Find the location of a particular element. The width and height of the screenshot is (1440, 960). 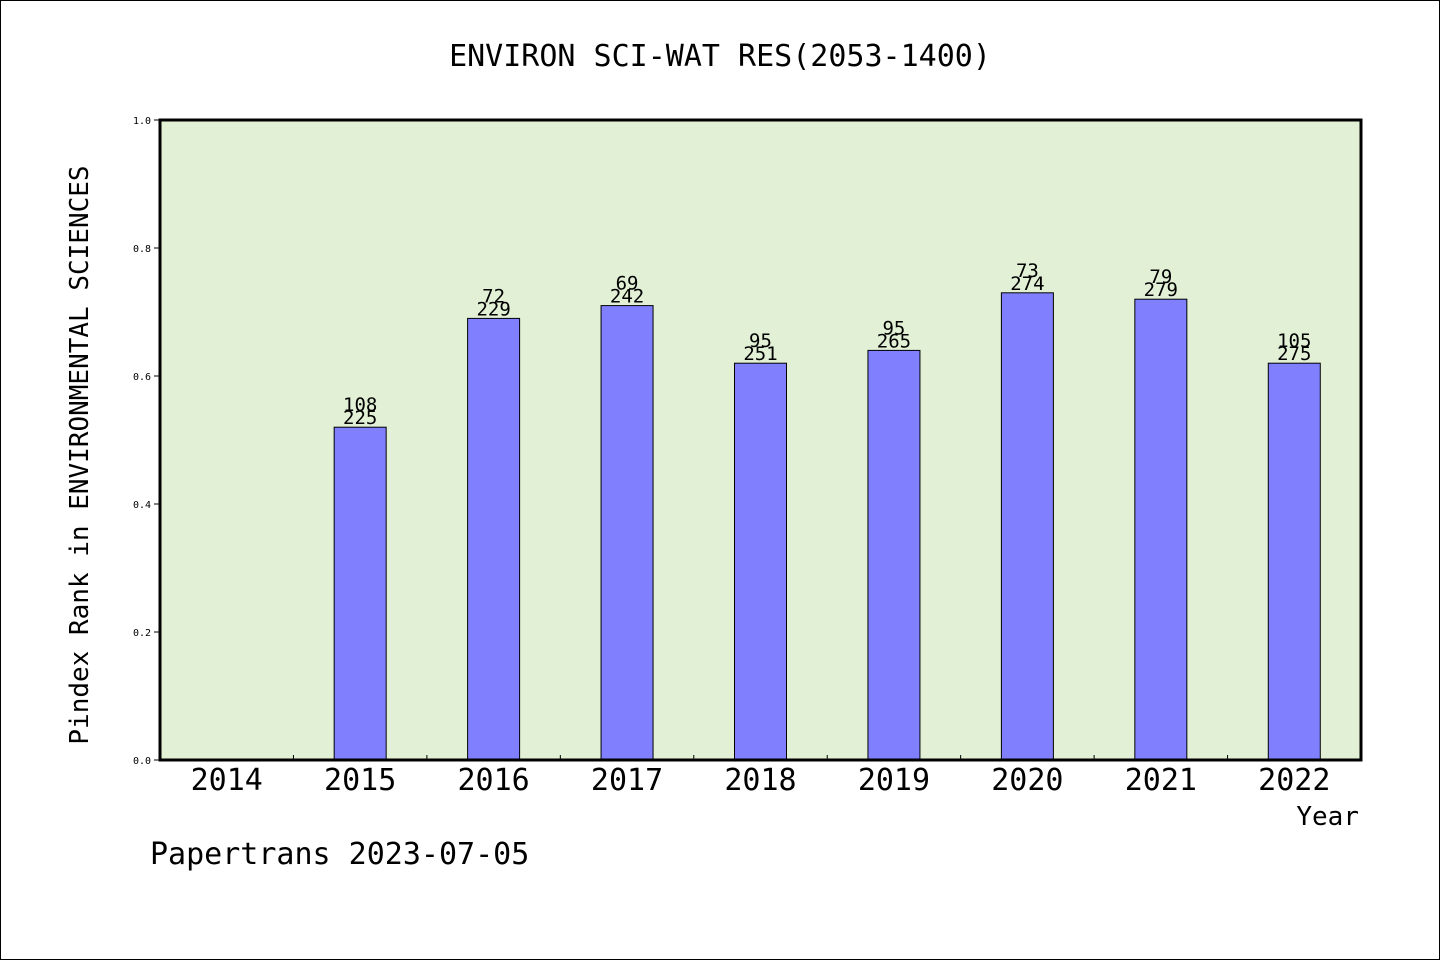

bar-total-label: 274 is located at coordinates (1027, 284).